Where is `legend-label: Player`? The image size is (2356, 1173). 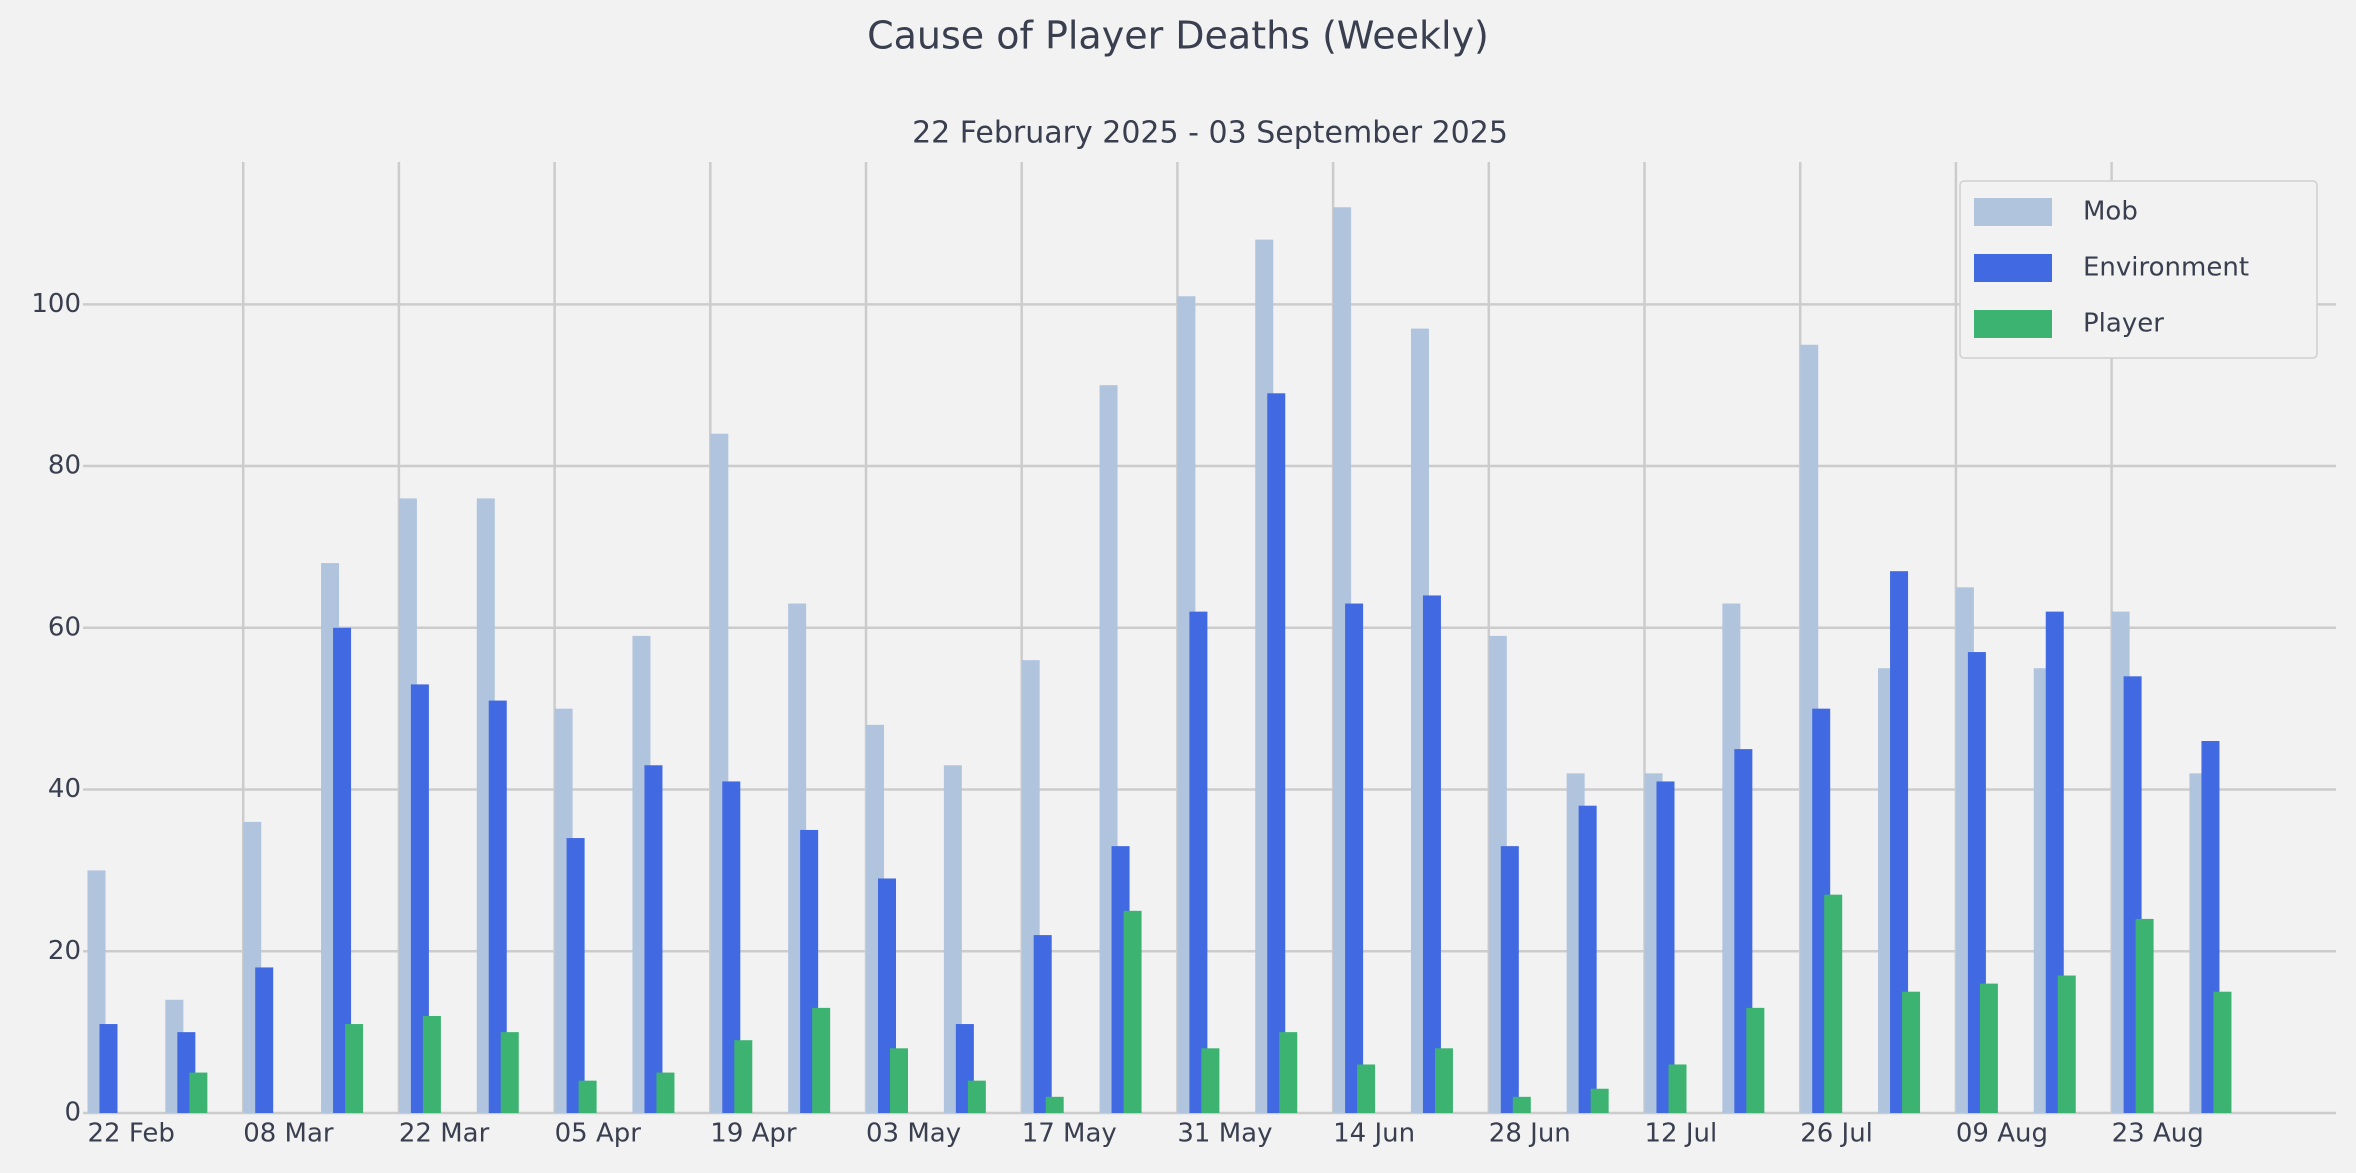
legend-label: Player is located at coordinates (2123, 324).